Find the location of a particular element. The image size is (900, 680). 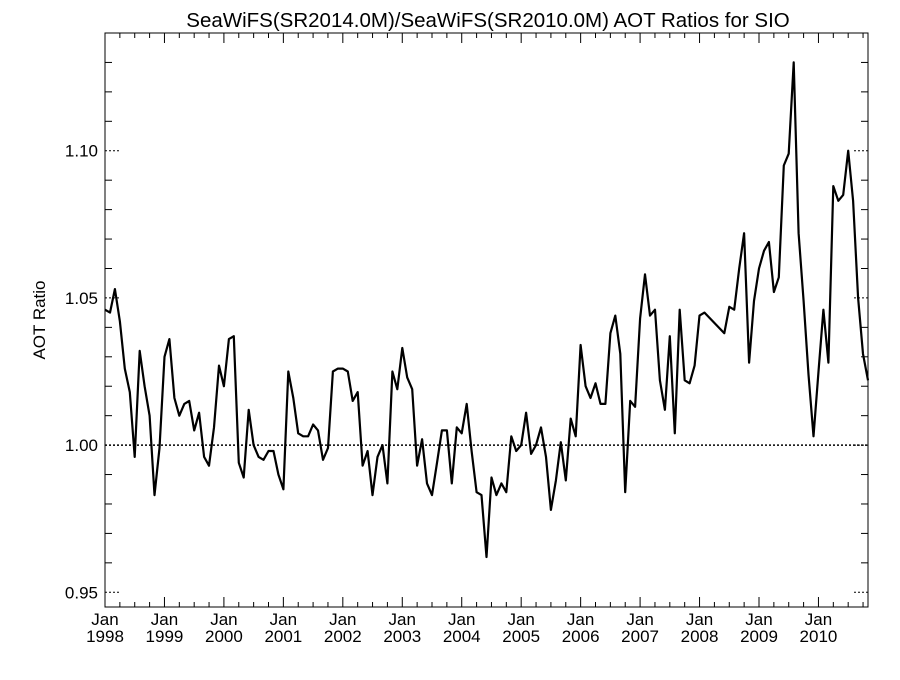

y-axis-label: AOT Ratio is located at coordinates (39, 319).